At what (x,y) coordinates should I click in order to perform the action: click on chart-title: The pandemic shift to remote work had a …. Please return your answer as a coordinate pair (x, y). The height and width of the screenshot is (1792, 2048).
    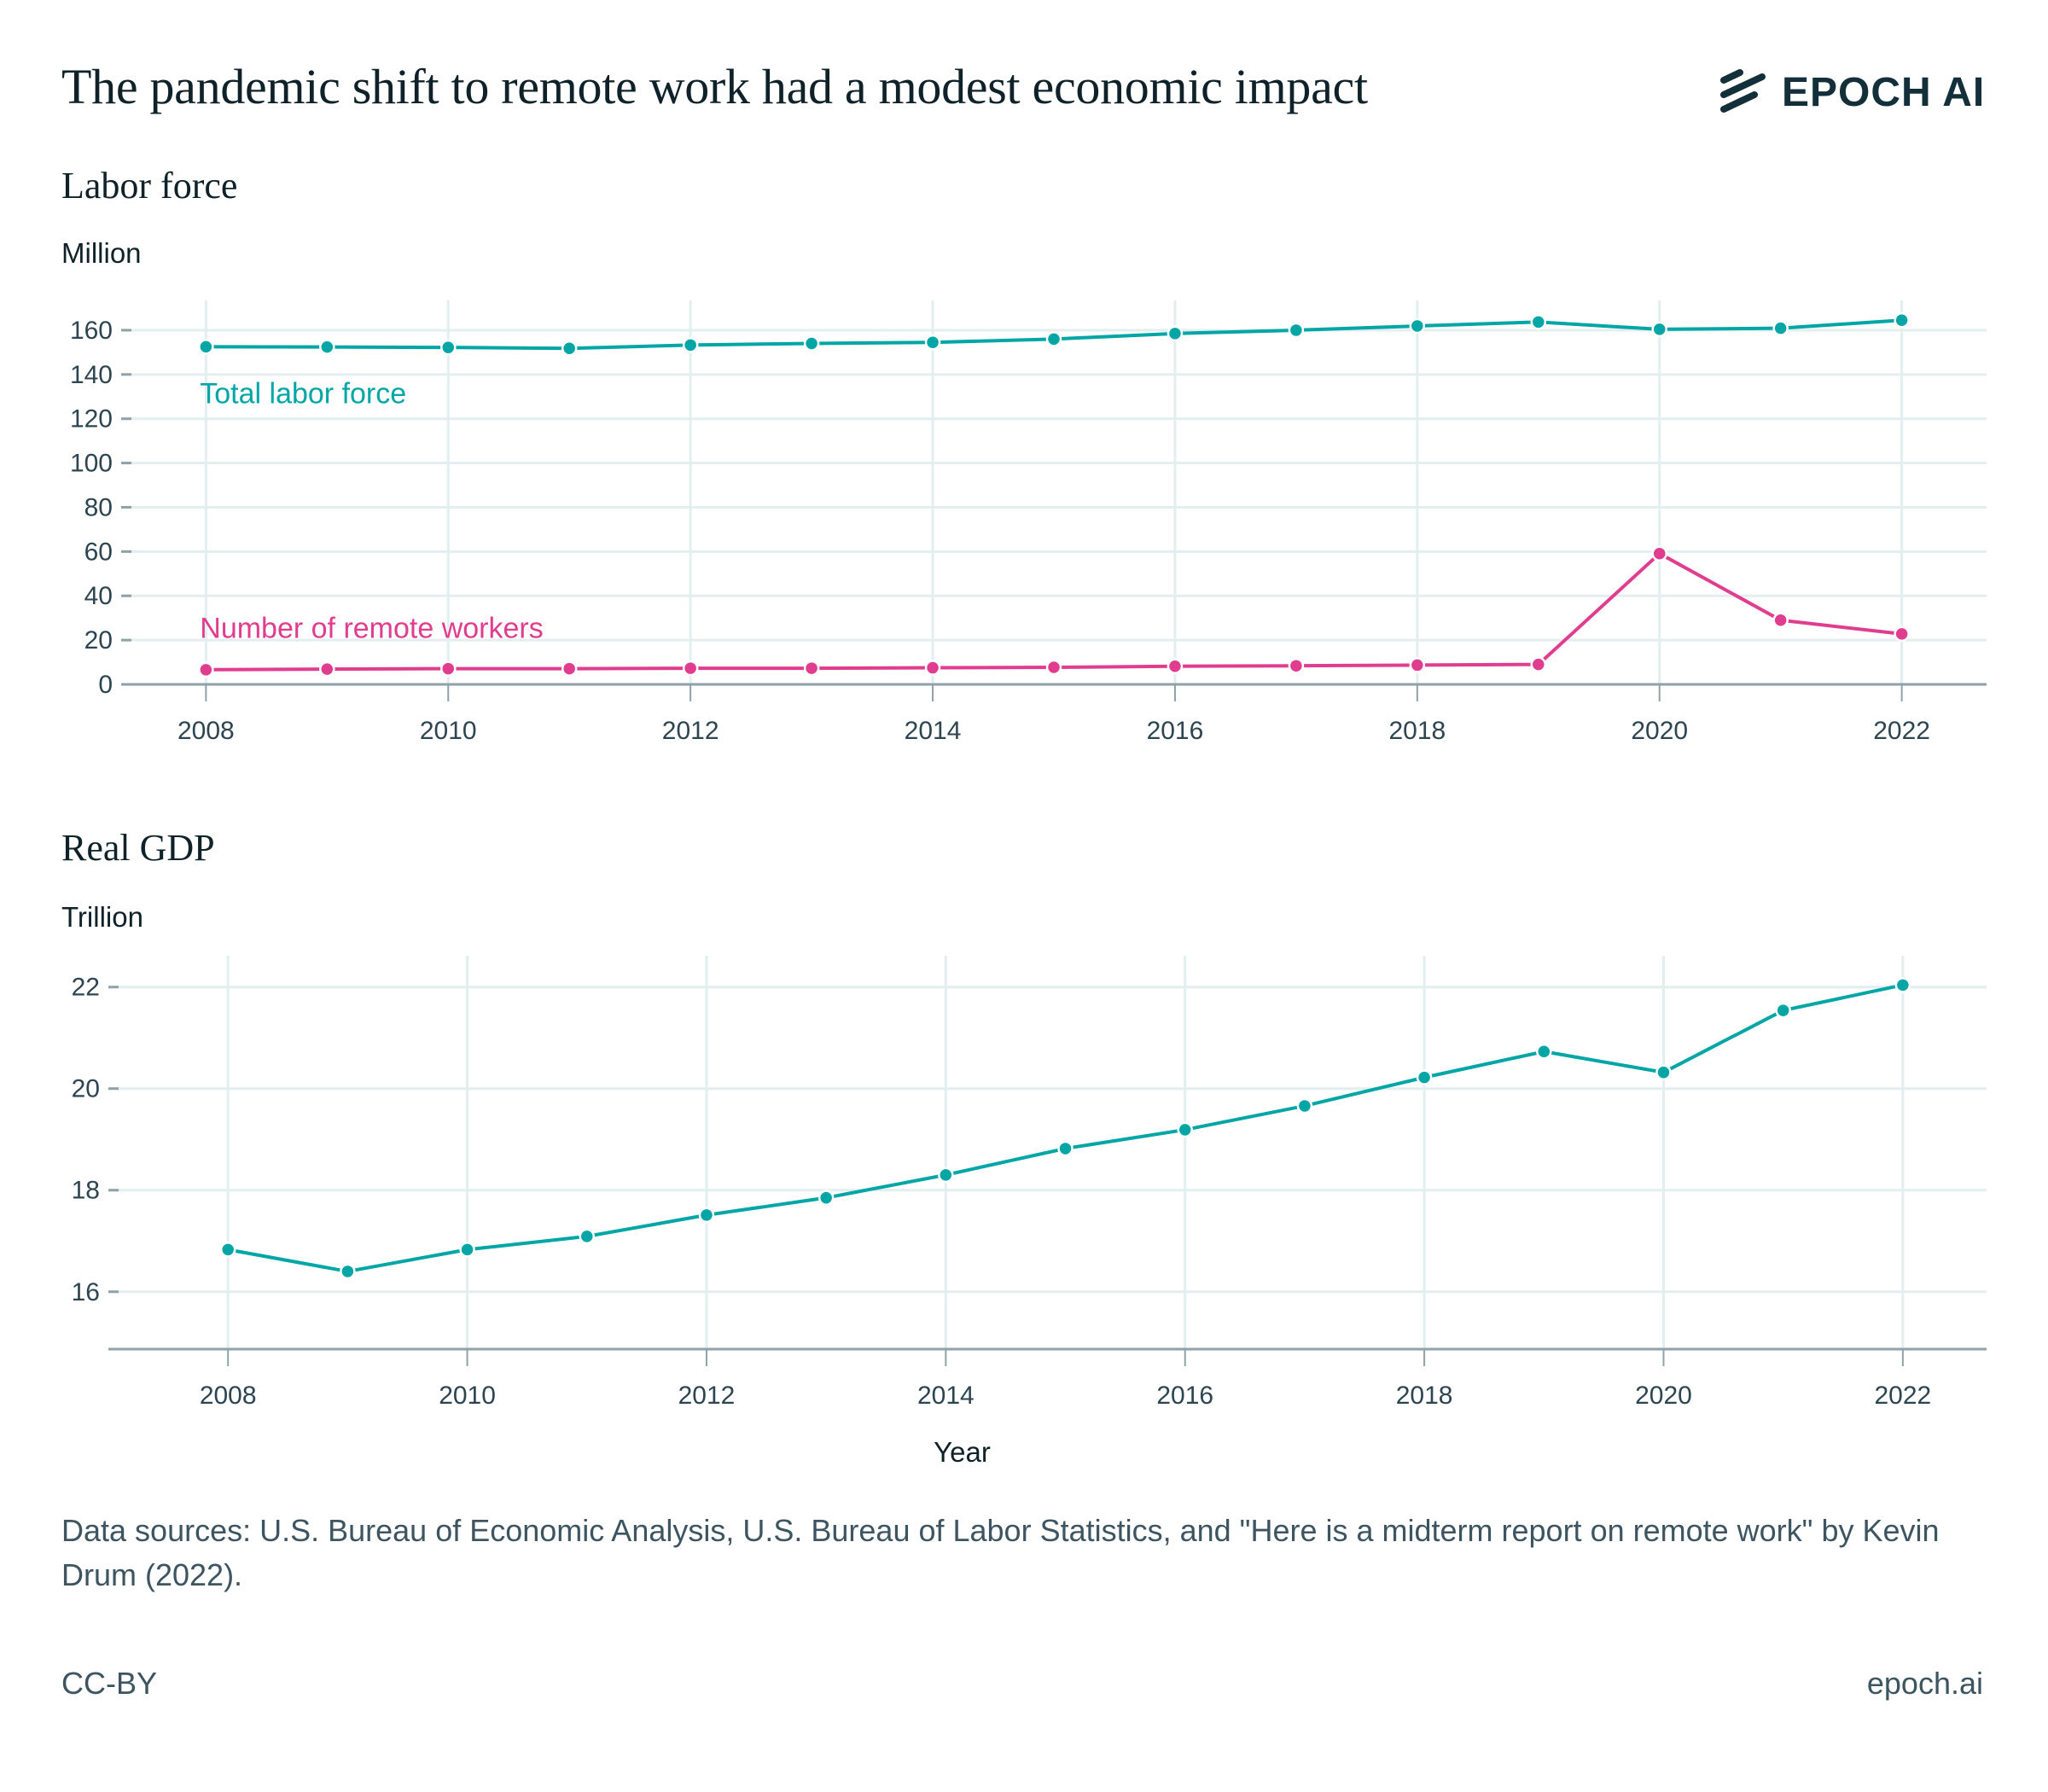
    Looking at the image, I should click on (714, 86).